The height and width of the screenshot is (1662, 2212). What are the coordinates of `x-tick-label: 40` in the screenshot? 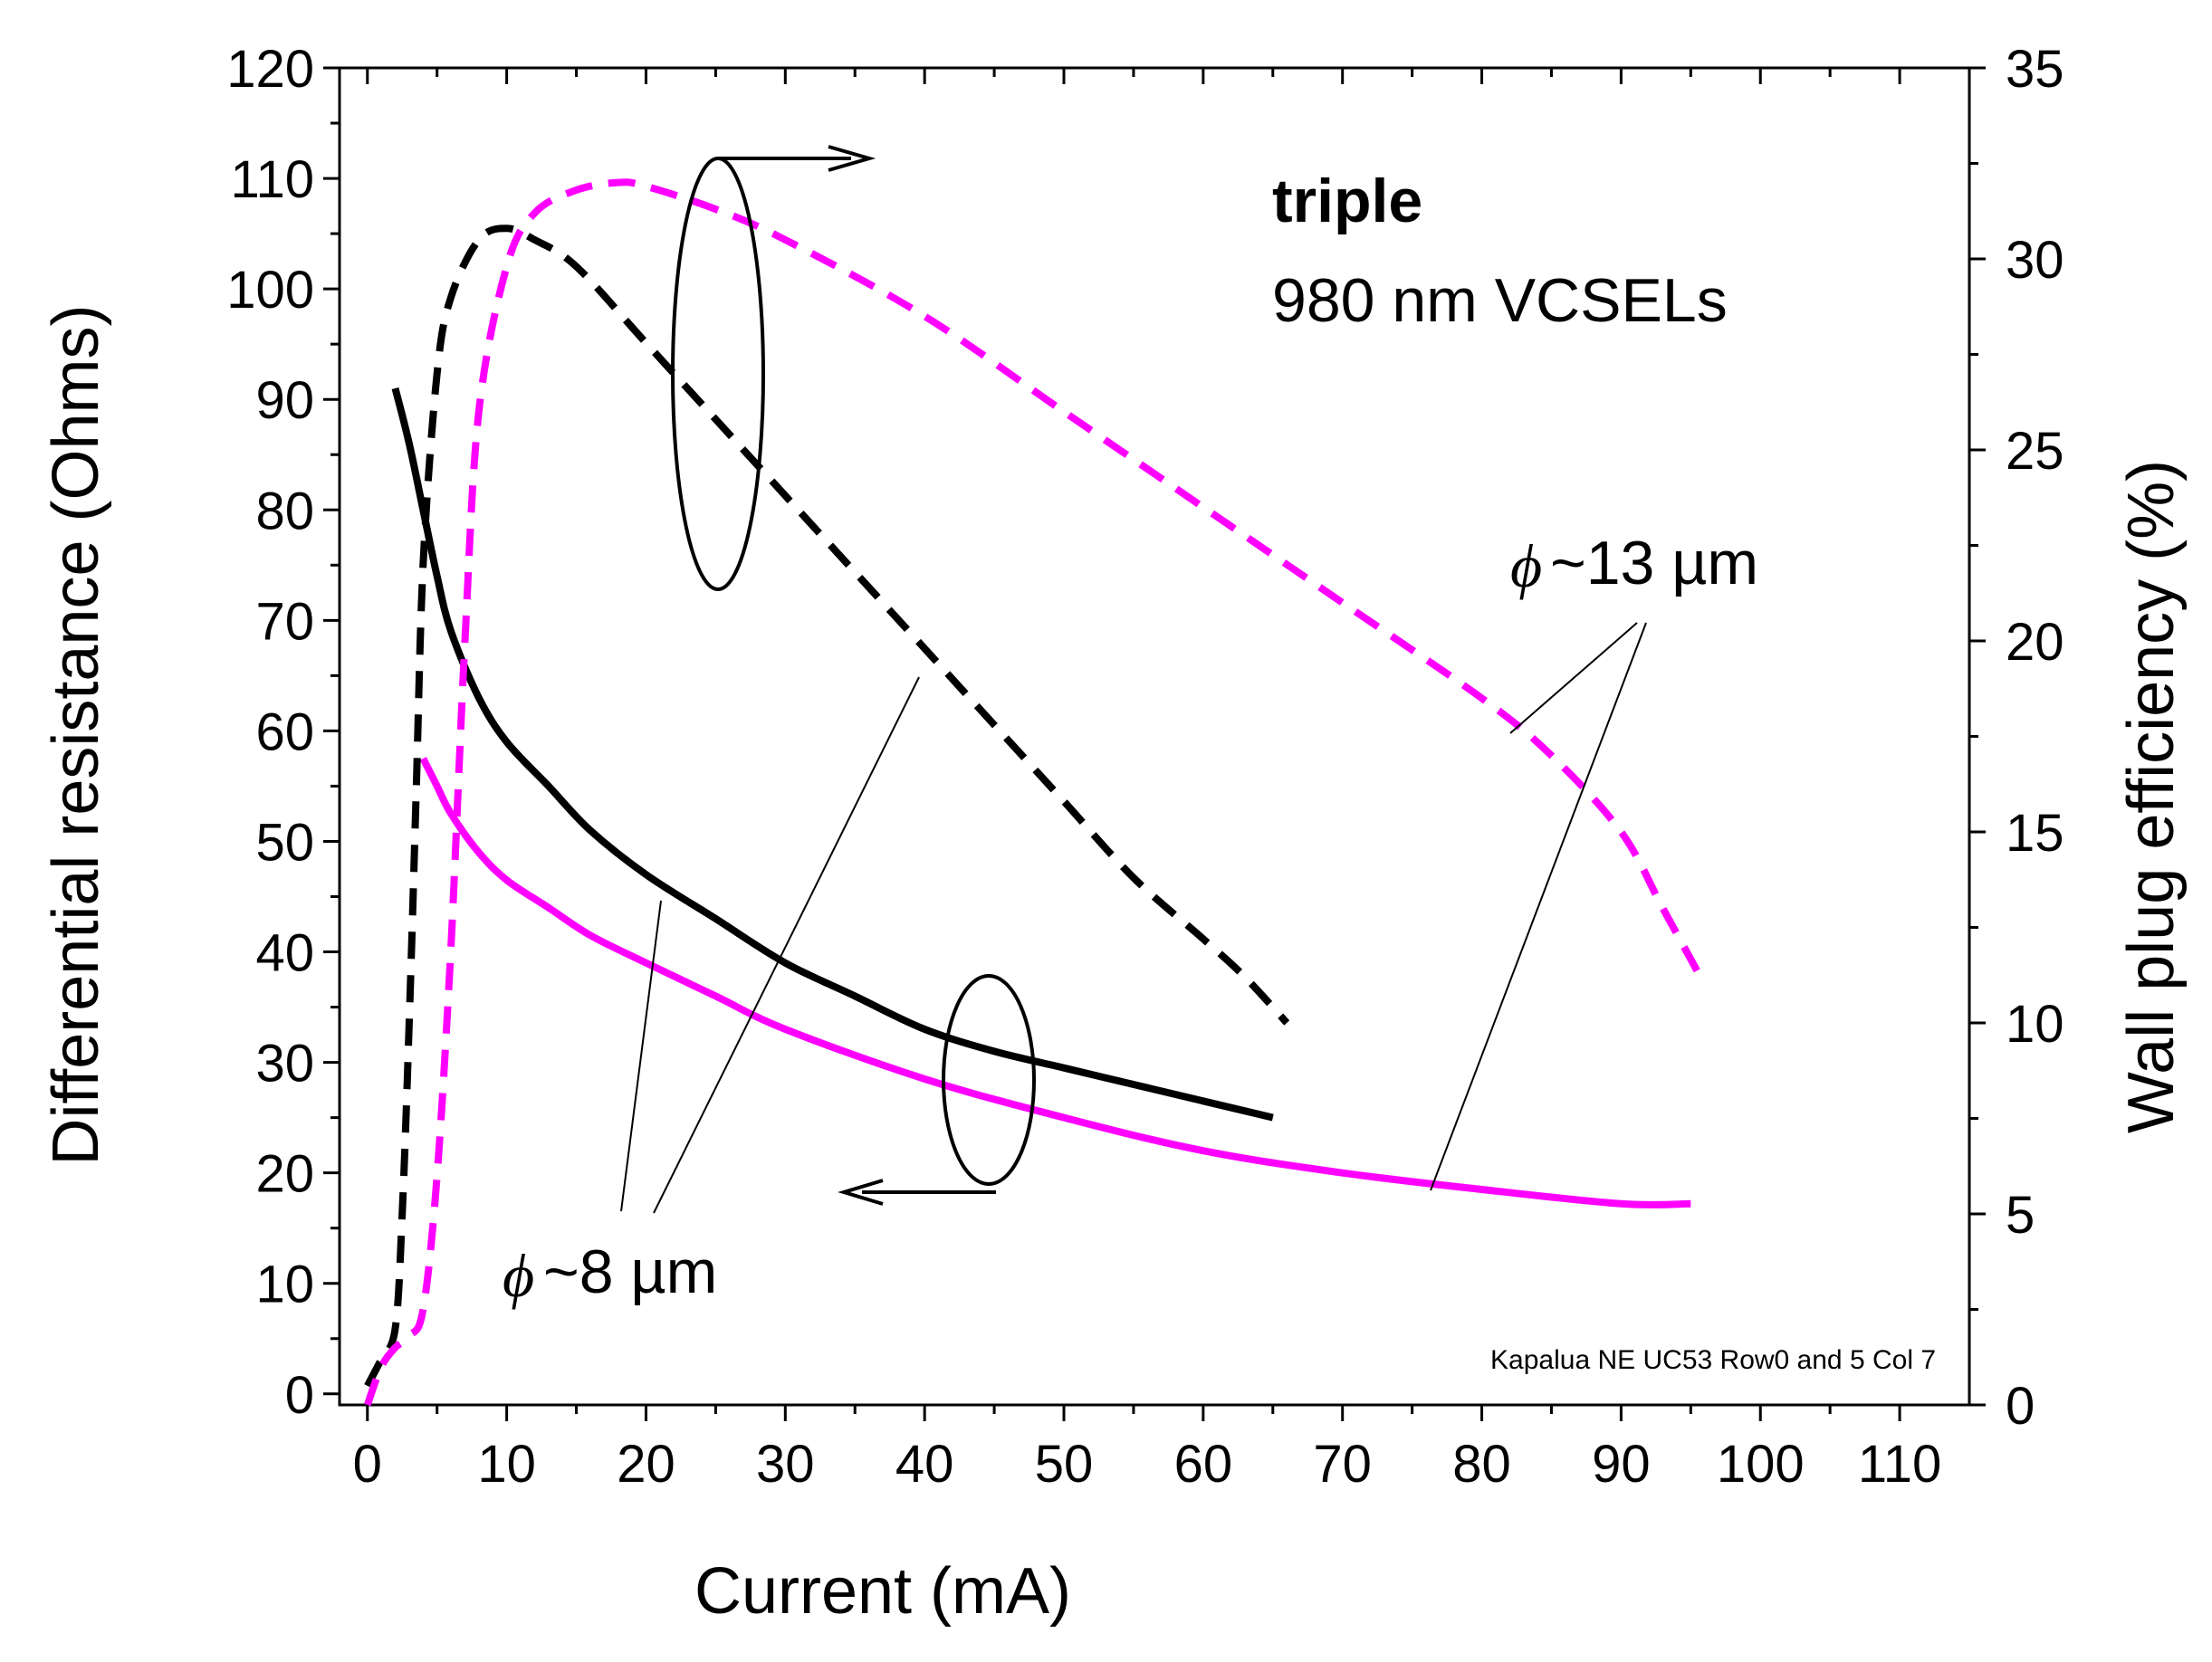 It's located at (924, 1464).